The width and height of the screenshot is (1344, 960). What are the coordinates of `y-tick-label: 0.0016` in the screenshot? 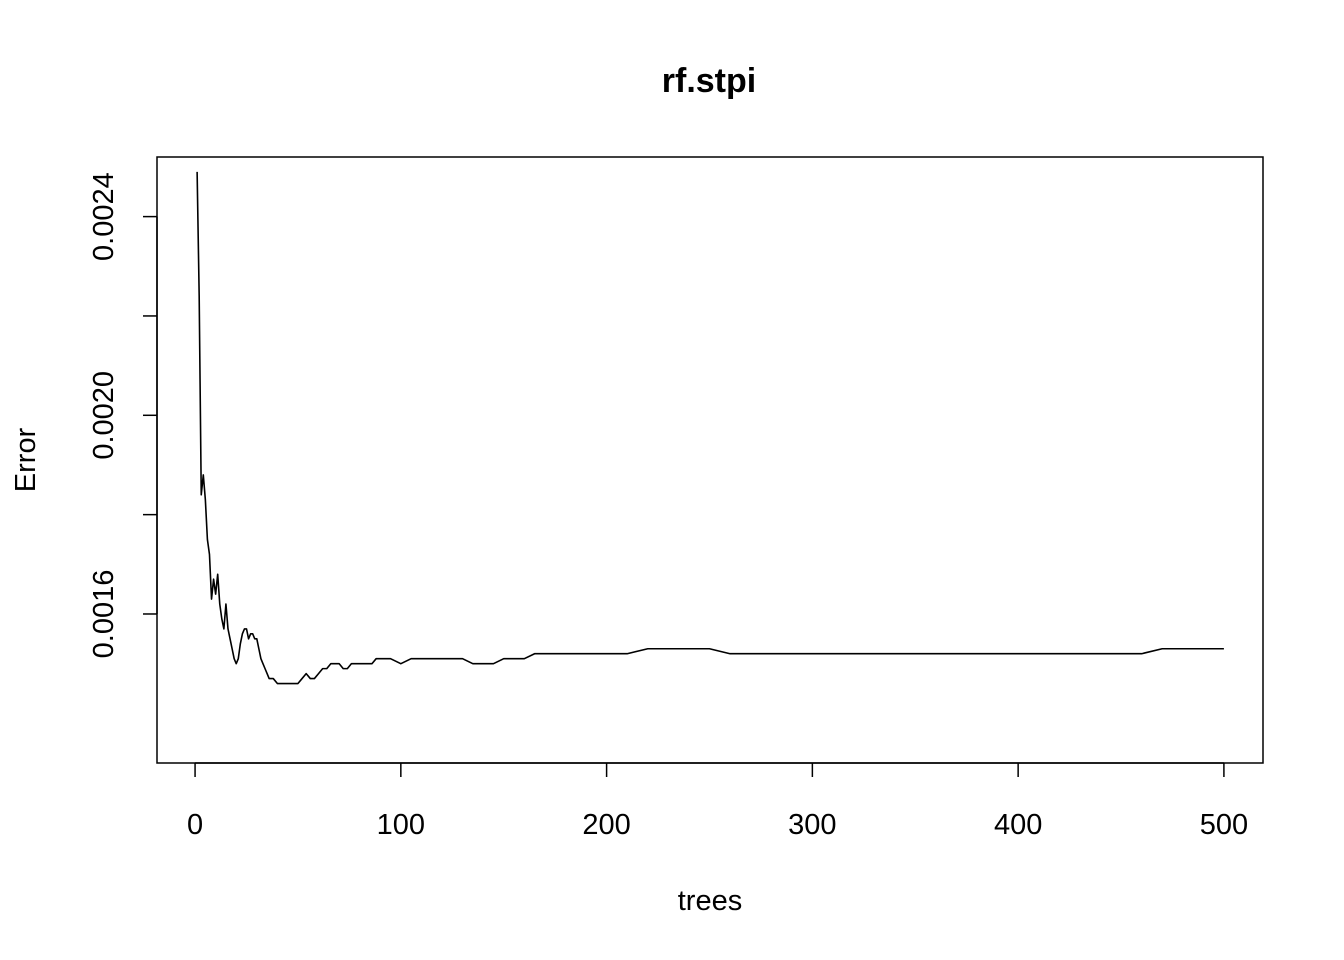 It's located at (104, 614).